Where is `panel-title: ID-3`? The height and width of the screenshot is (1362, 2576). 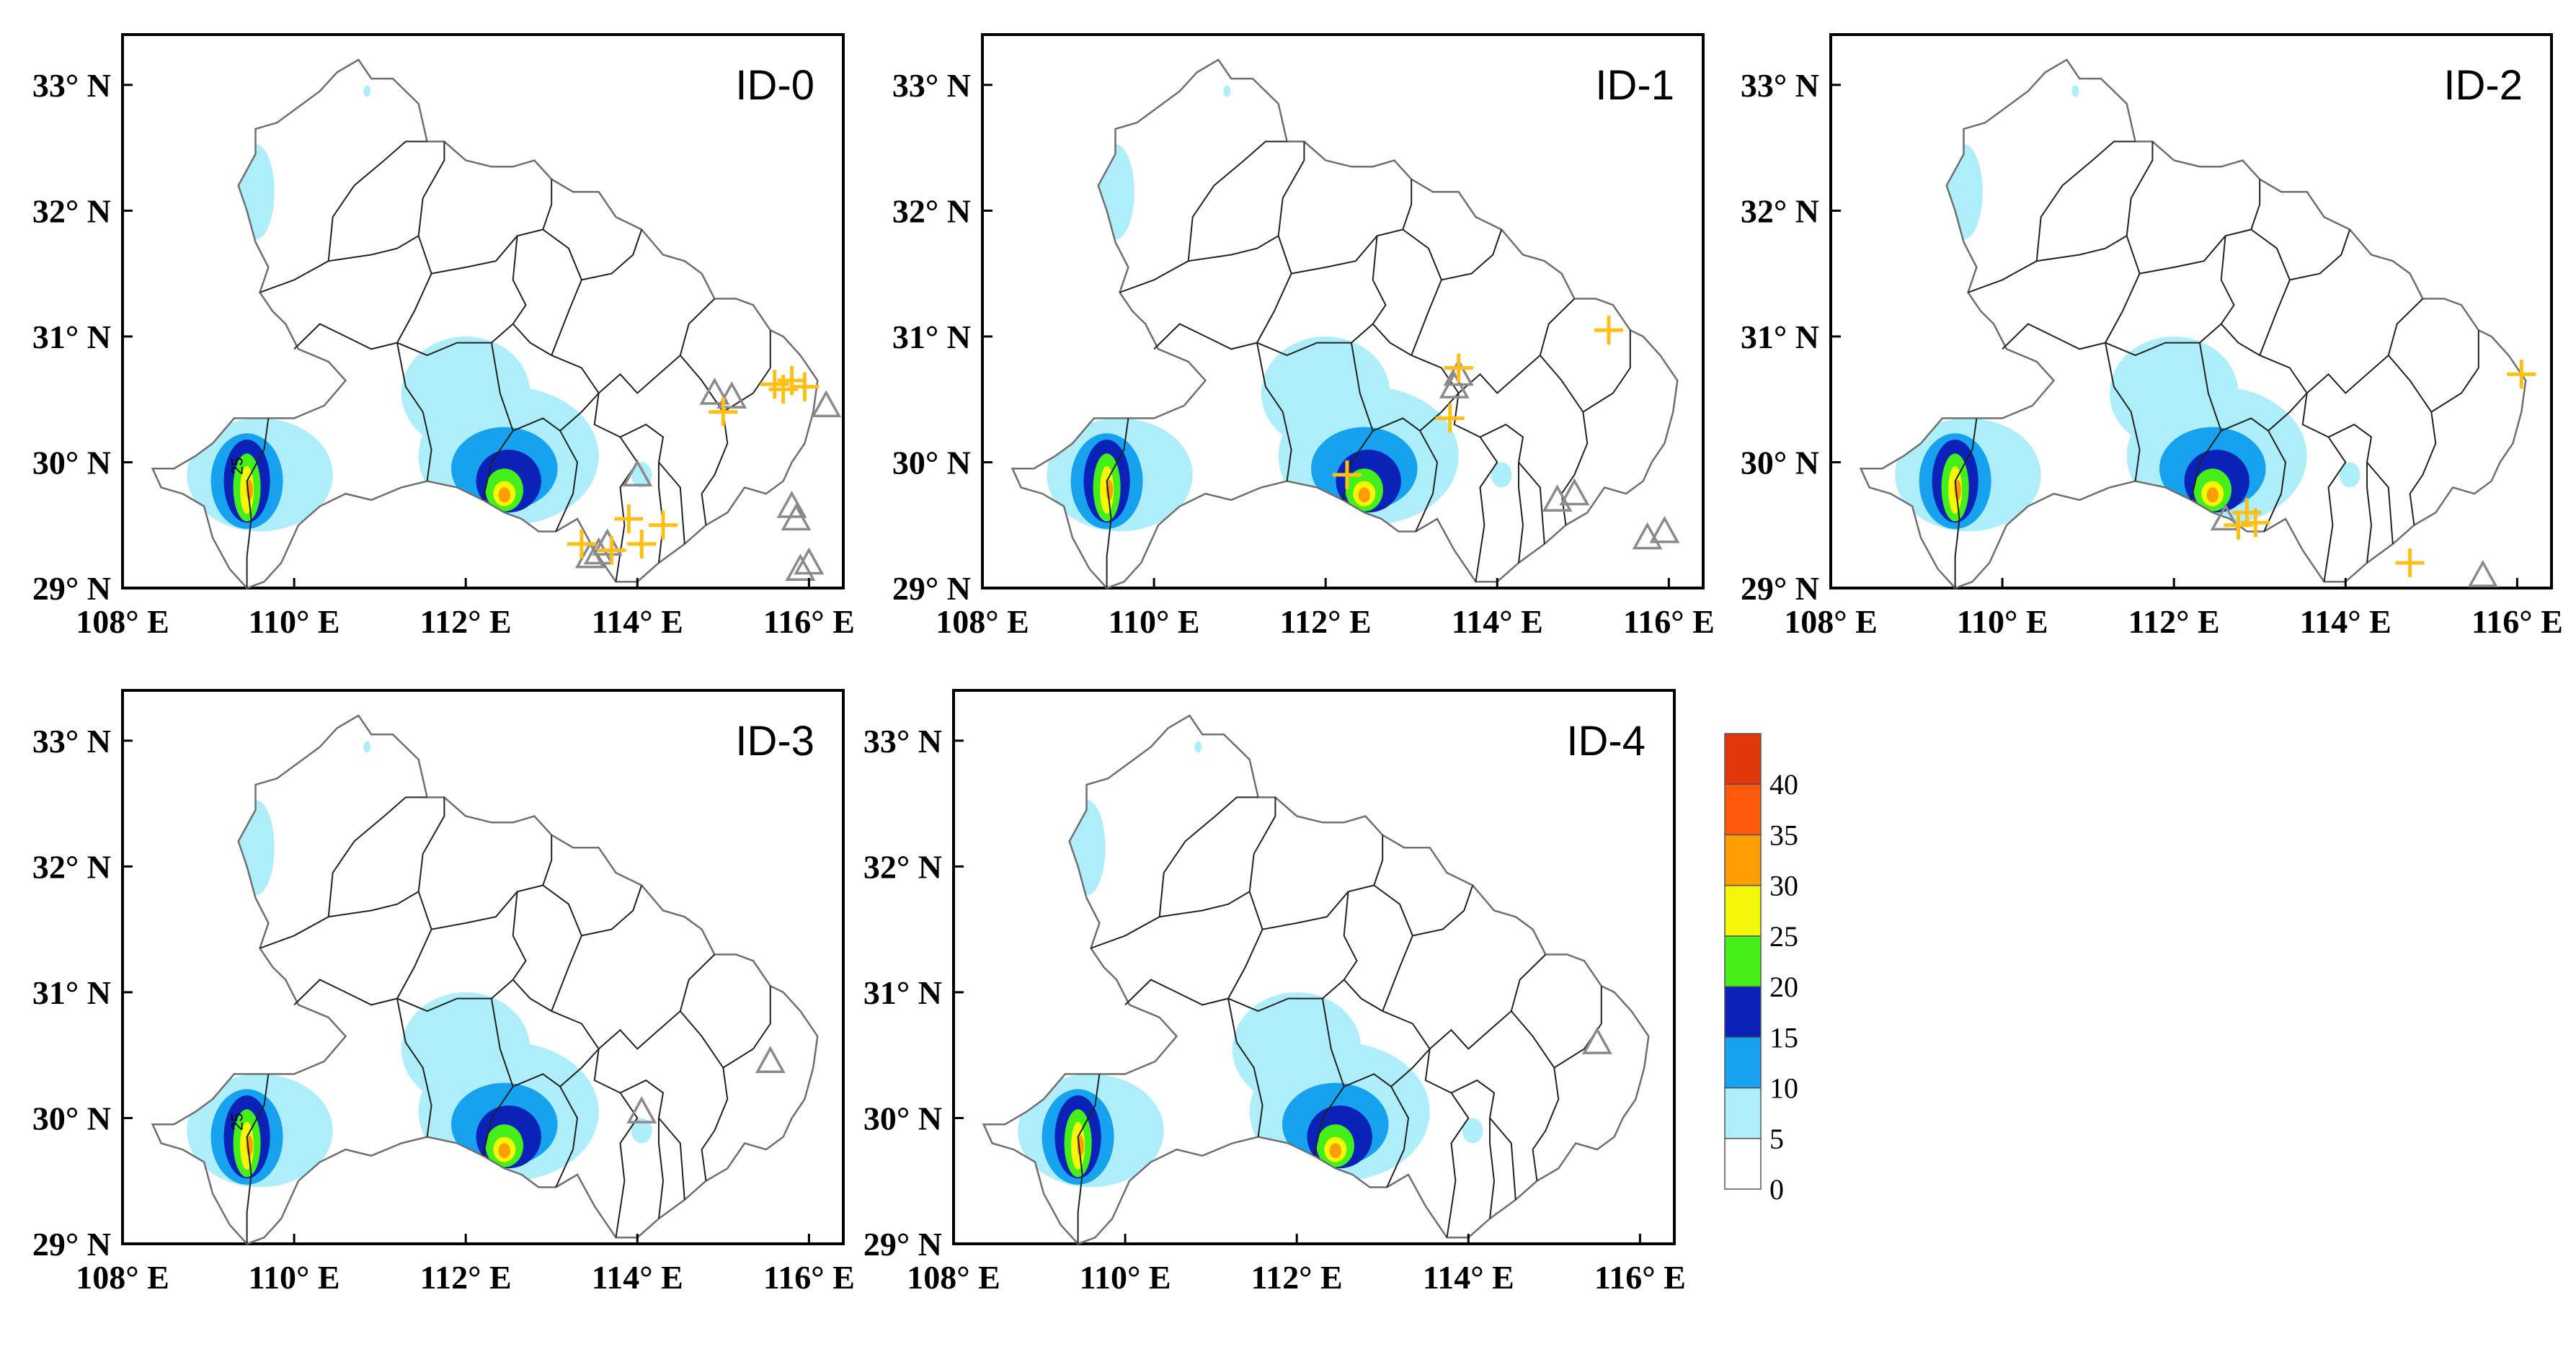 panel-title: ID-3 is located at coordinates (774, 741).